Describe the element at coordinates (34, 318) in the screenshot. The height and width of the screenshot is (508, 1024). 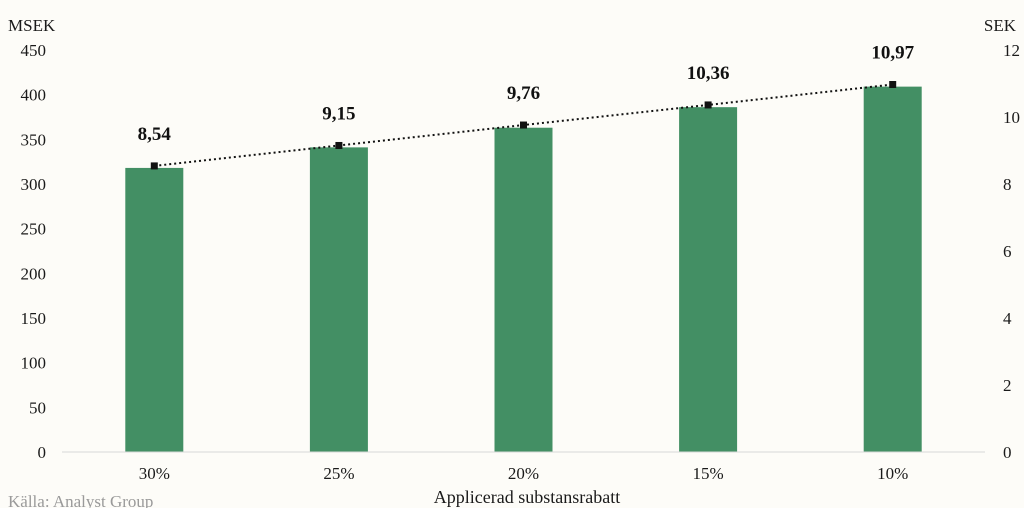
I see `left-axis-tick-label: 150` at that location.